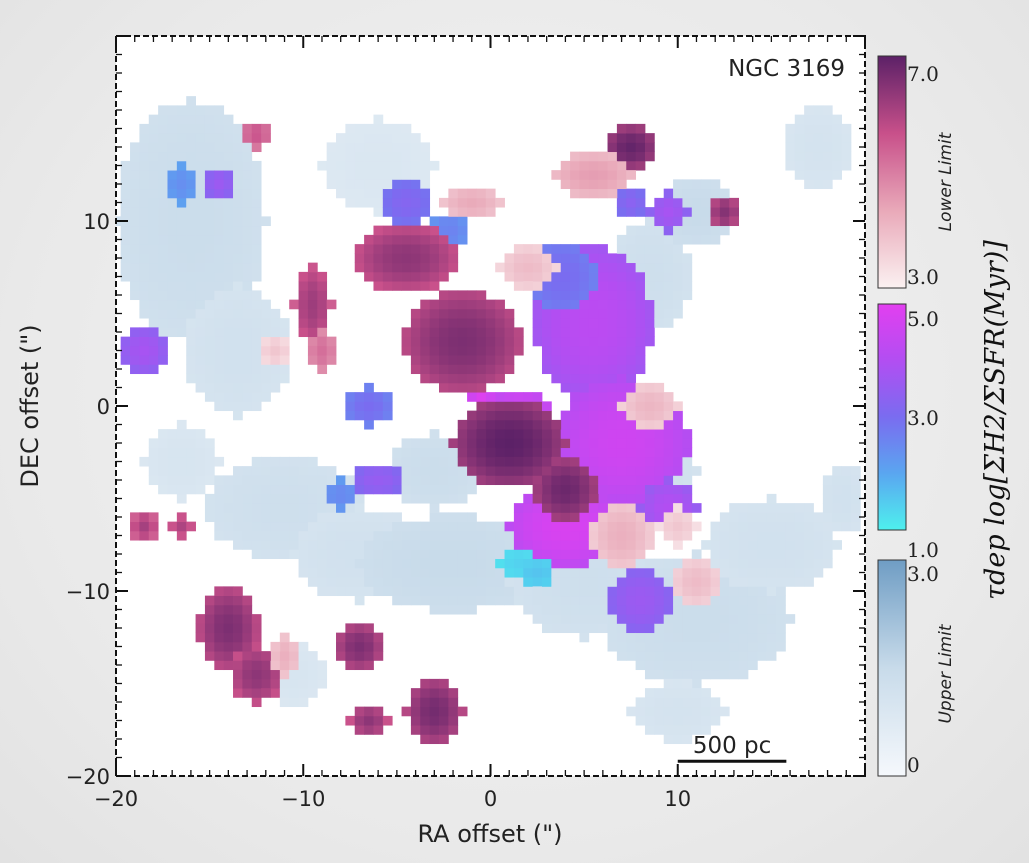 Image resolution: width=1029 pixels, height=863 pixels. I want to click on x-axis-label: RA offset ("), so click(489, 834).